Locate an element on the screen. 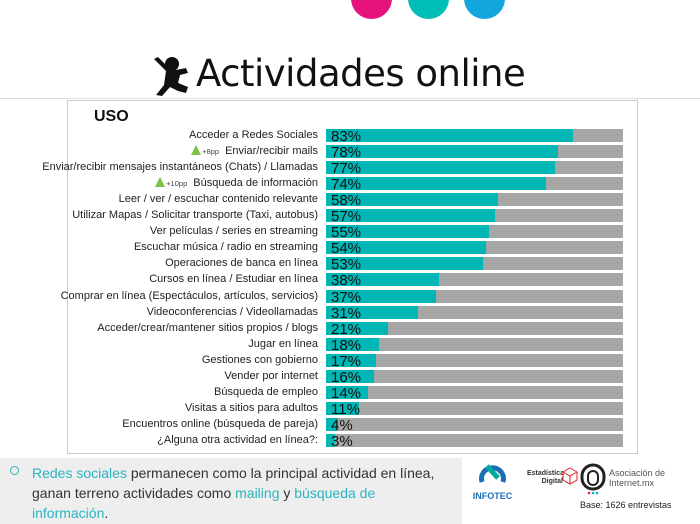 Image resolution: width=700 pixels, height=524 pixels. data-label: 57% is located at coordinates (346, 217).